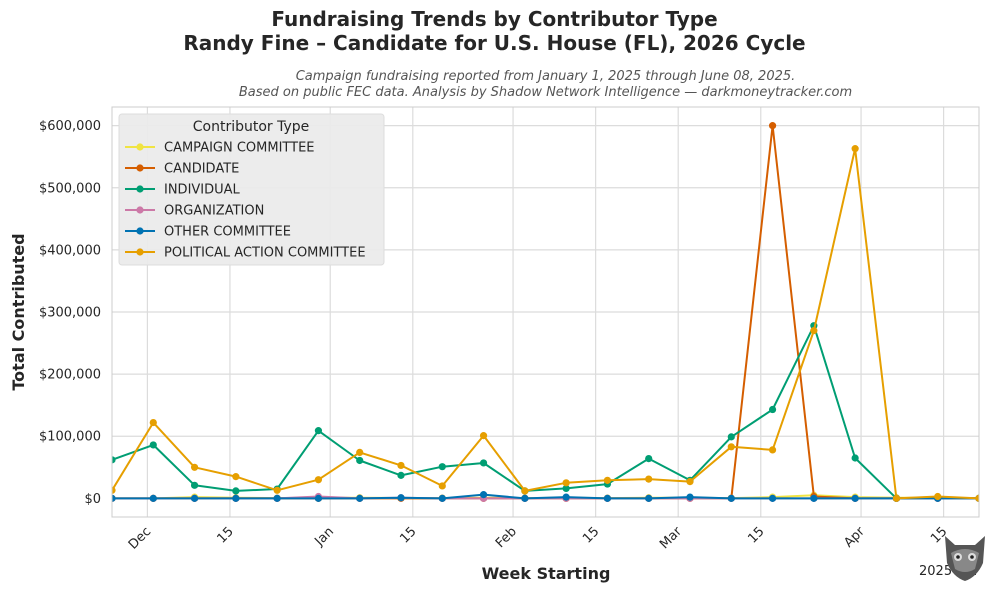  Describe the element at coordinates (251, 127) in the screenshot. I see `legend-title: Contributor Type` at that location.